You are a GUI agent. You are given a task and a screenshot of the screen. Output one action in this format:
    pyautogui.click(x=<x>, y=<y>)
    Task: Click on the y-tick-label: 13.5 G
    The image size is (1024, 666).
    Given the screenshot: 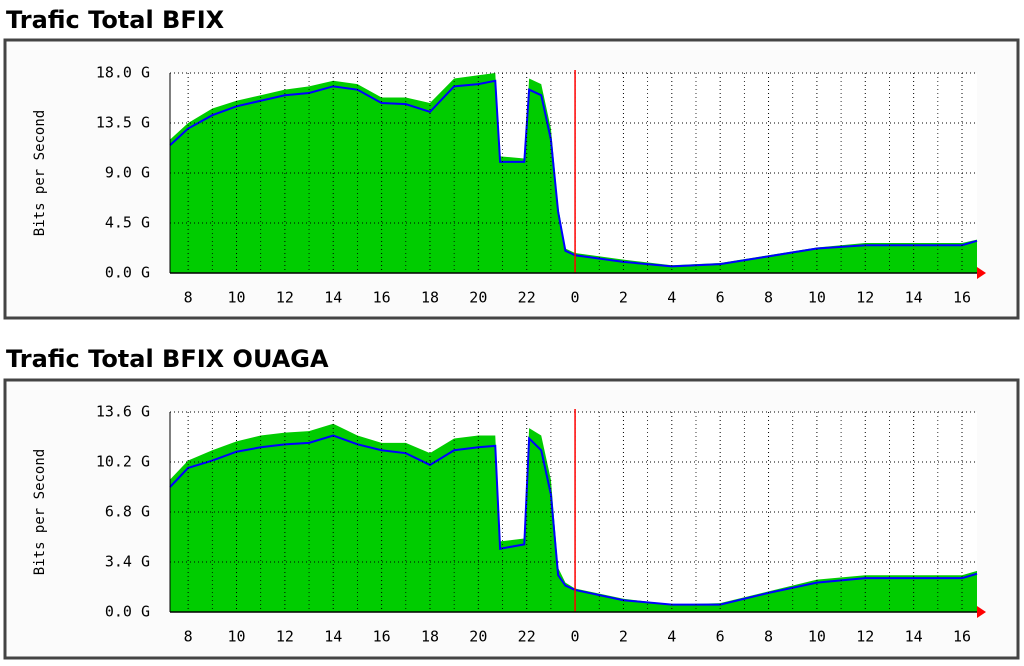 What is the action you would take?
    pyautogui.click(x=123, y=123)
    